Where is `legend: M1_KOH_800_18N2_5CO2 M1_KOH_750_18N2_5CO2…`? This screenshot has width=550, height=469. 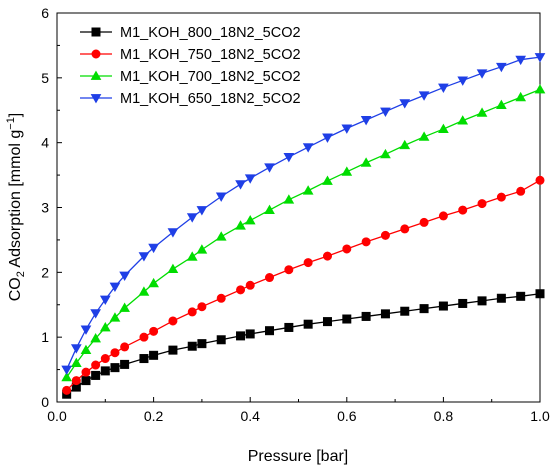 legend: M1_KOH_800_18N2_5CO2 M1_KOH_750_18N2_5CO2… is located at coordinates (190, 66).